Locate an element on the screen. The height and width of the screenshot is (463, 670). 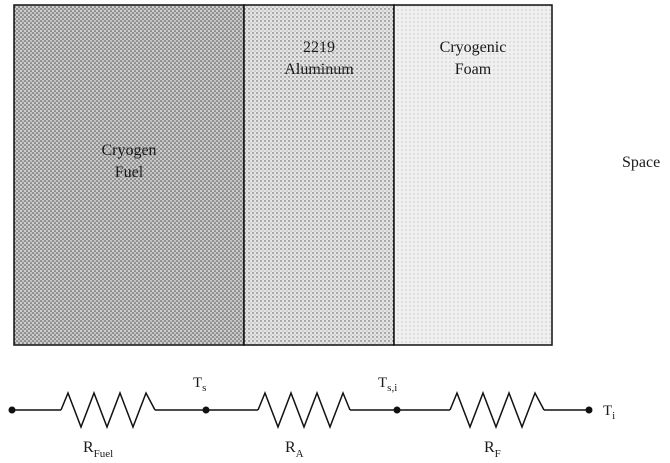
foam-label-line2: Foam is located at coordinates (473, 69).